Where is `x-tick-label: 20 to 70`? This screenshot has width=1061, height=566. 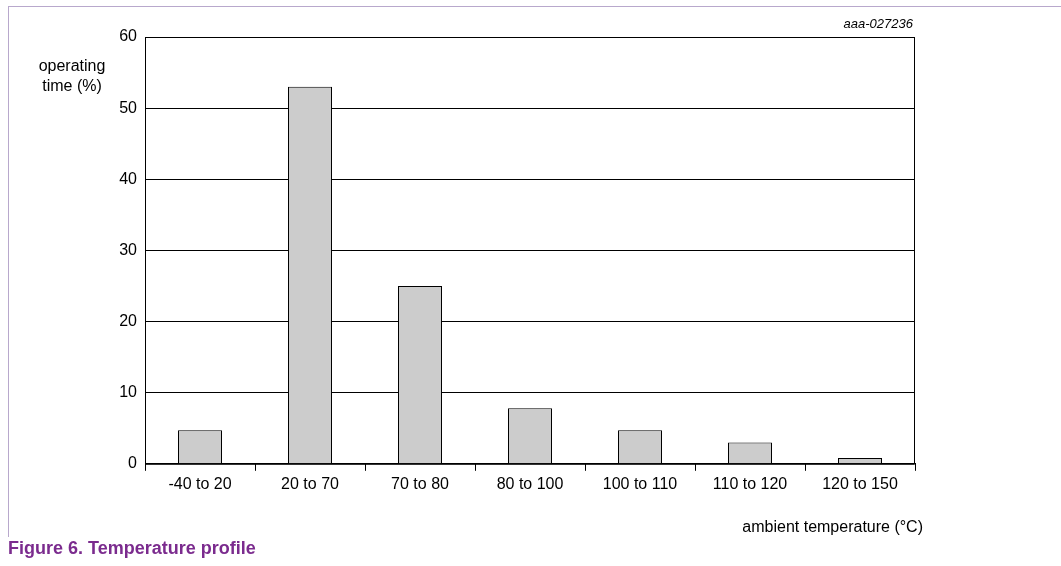
x-tick-label: 20 to 70 is located at coordinates (310, 483).